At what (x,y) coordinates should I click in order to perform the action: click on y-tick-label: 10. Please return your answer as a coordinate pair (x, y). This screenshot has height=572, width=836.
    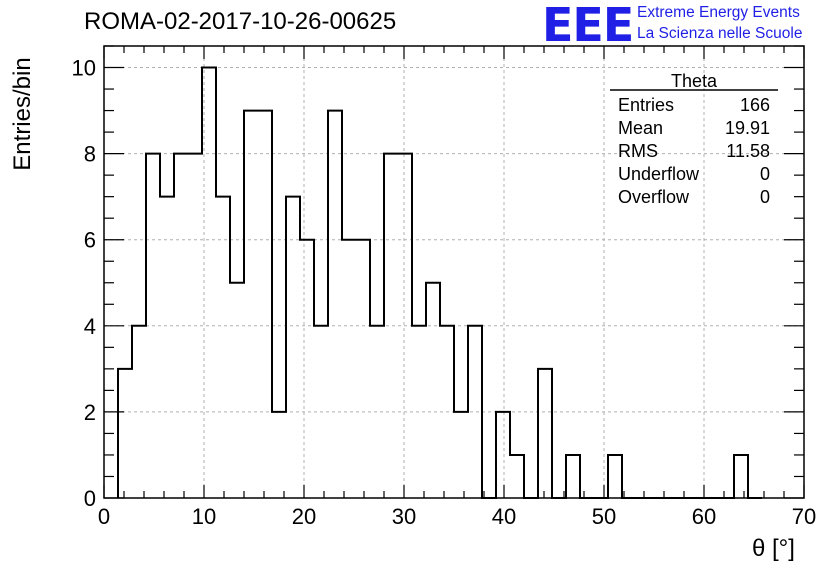
    Looking at the image, I should click on (84, 68).